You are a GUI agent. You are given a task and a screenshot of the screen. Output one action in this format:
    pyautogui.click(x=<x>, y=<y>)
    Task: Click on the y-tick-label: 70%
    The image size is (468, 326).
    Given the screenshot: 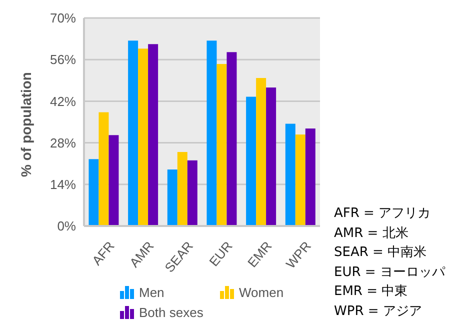 What is the action you would take?
    pyautogui.click(x=63, y=18)
    